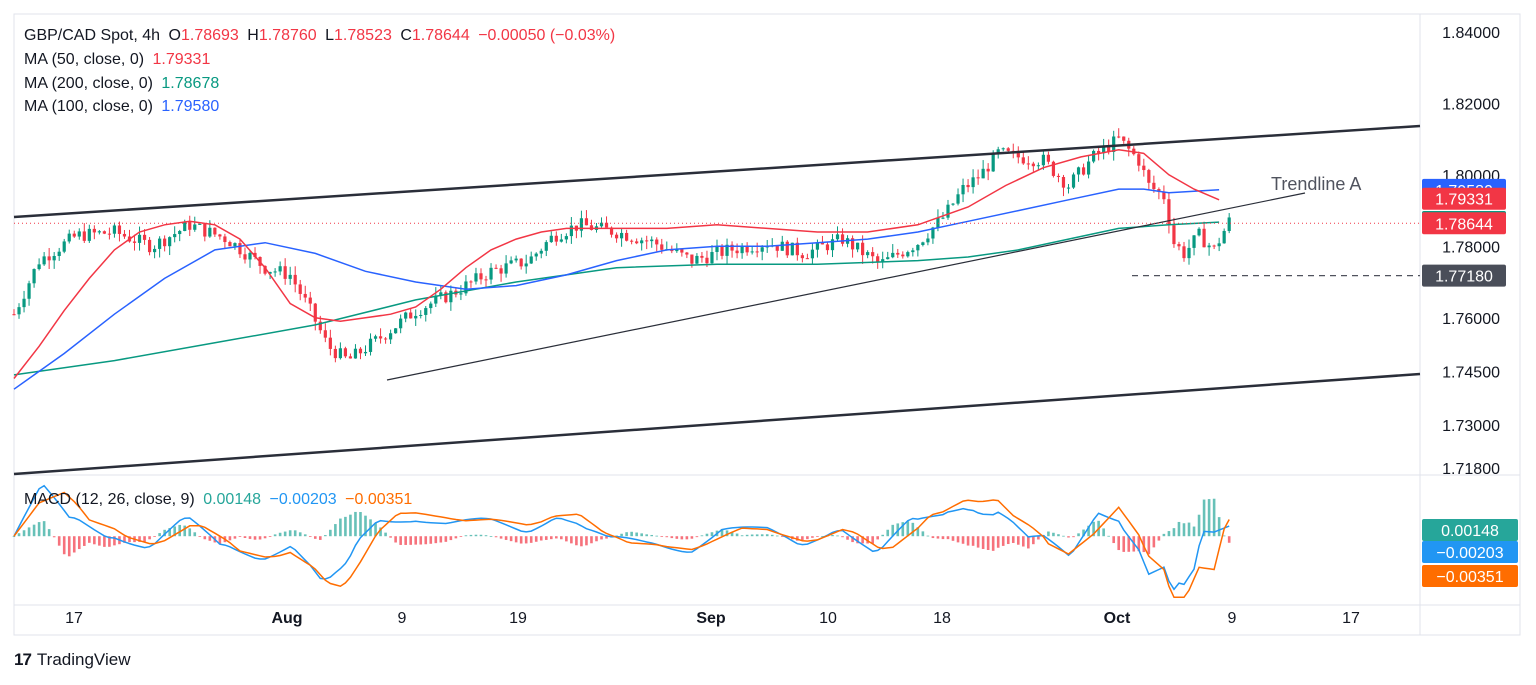 This screenshot has height=685, width=1536. I want to click on x-tick-label: 10, so click(828, 618).